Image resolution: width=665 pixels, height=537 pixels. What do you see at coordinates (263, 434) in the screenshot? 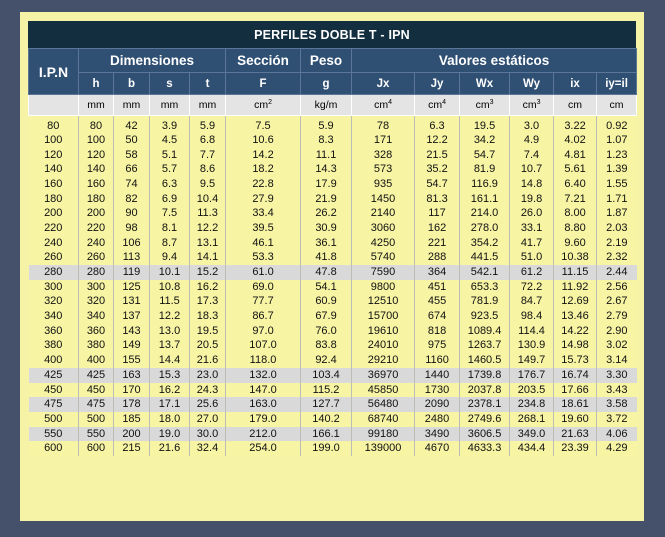
I see `value-cell: 212.0` at bounding box center [263, 434].